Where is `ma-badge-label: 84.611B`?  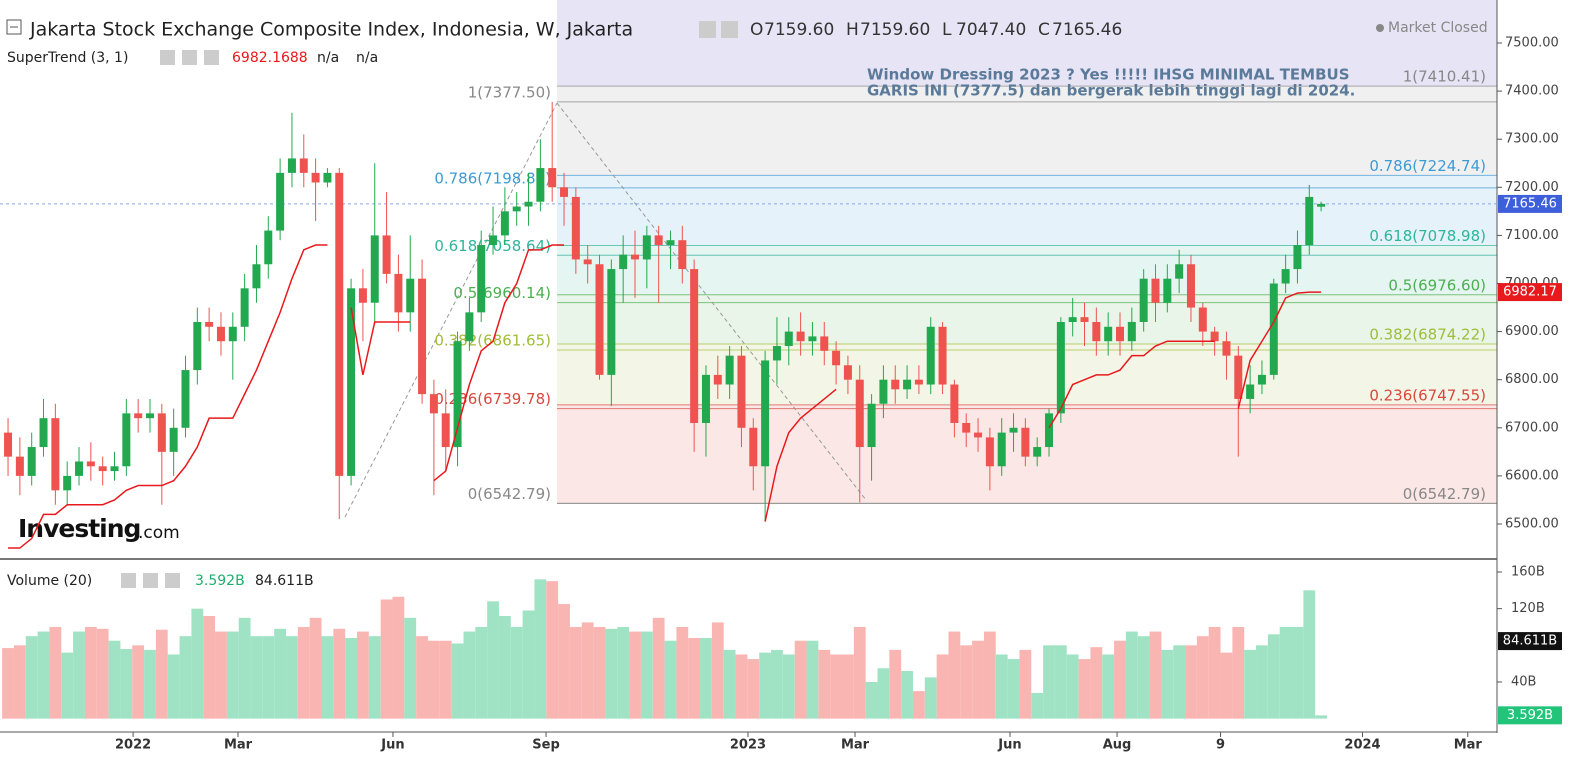
ma-badge-label: 84.611B is located at coordinates (1530, 641).